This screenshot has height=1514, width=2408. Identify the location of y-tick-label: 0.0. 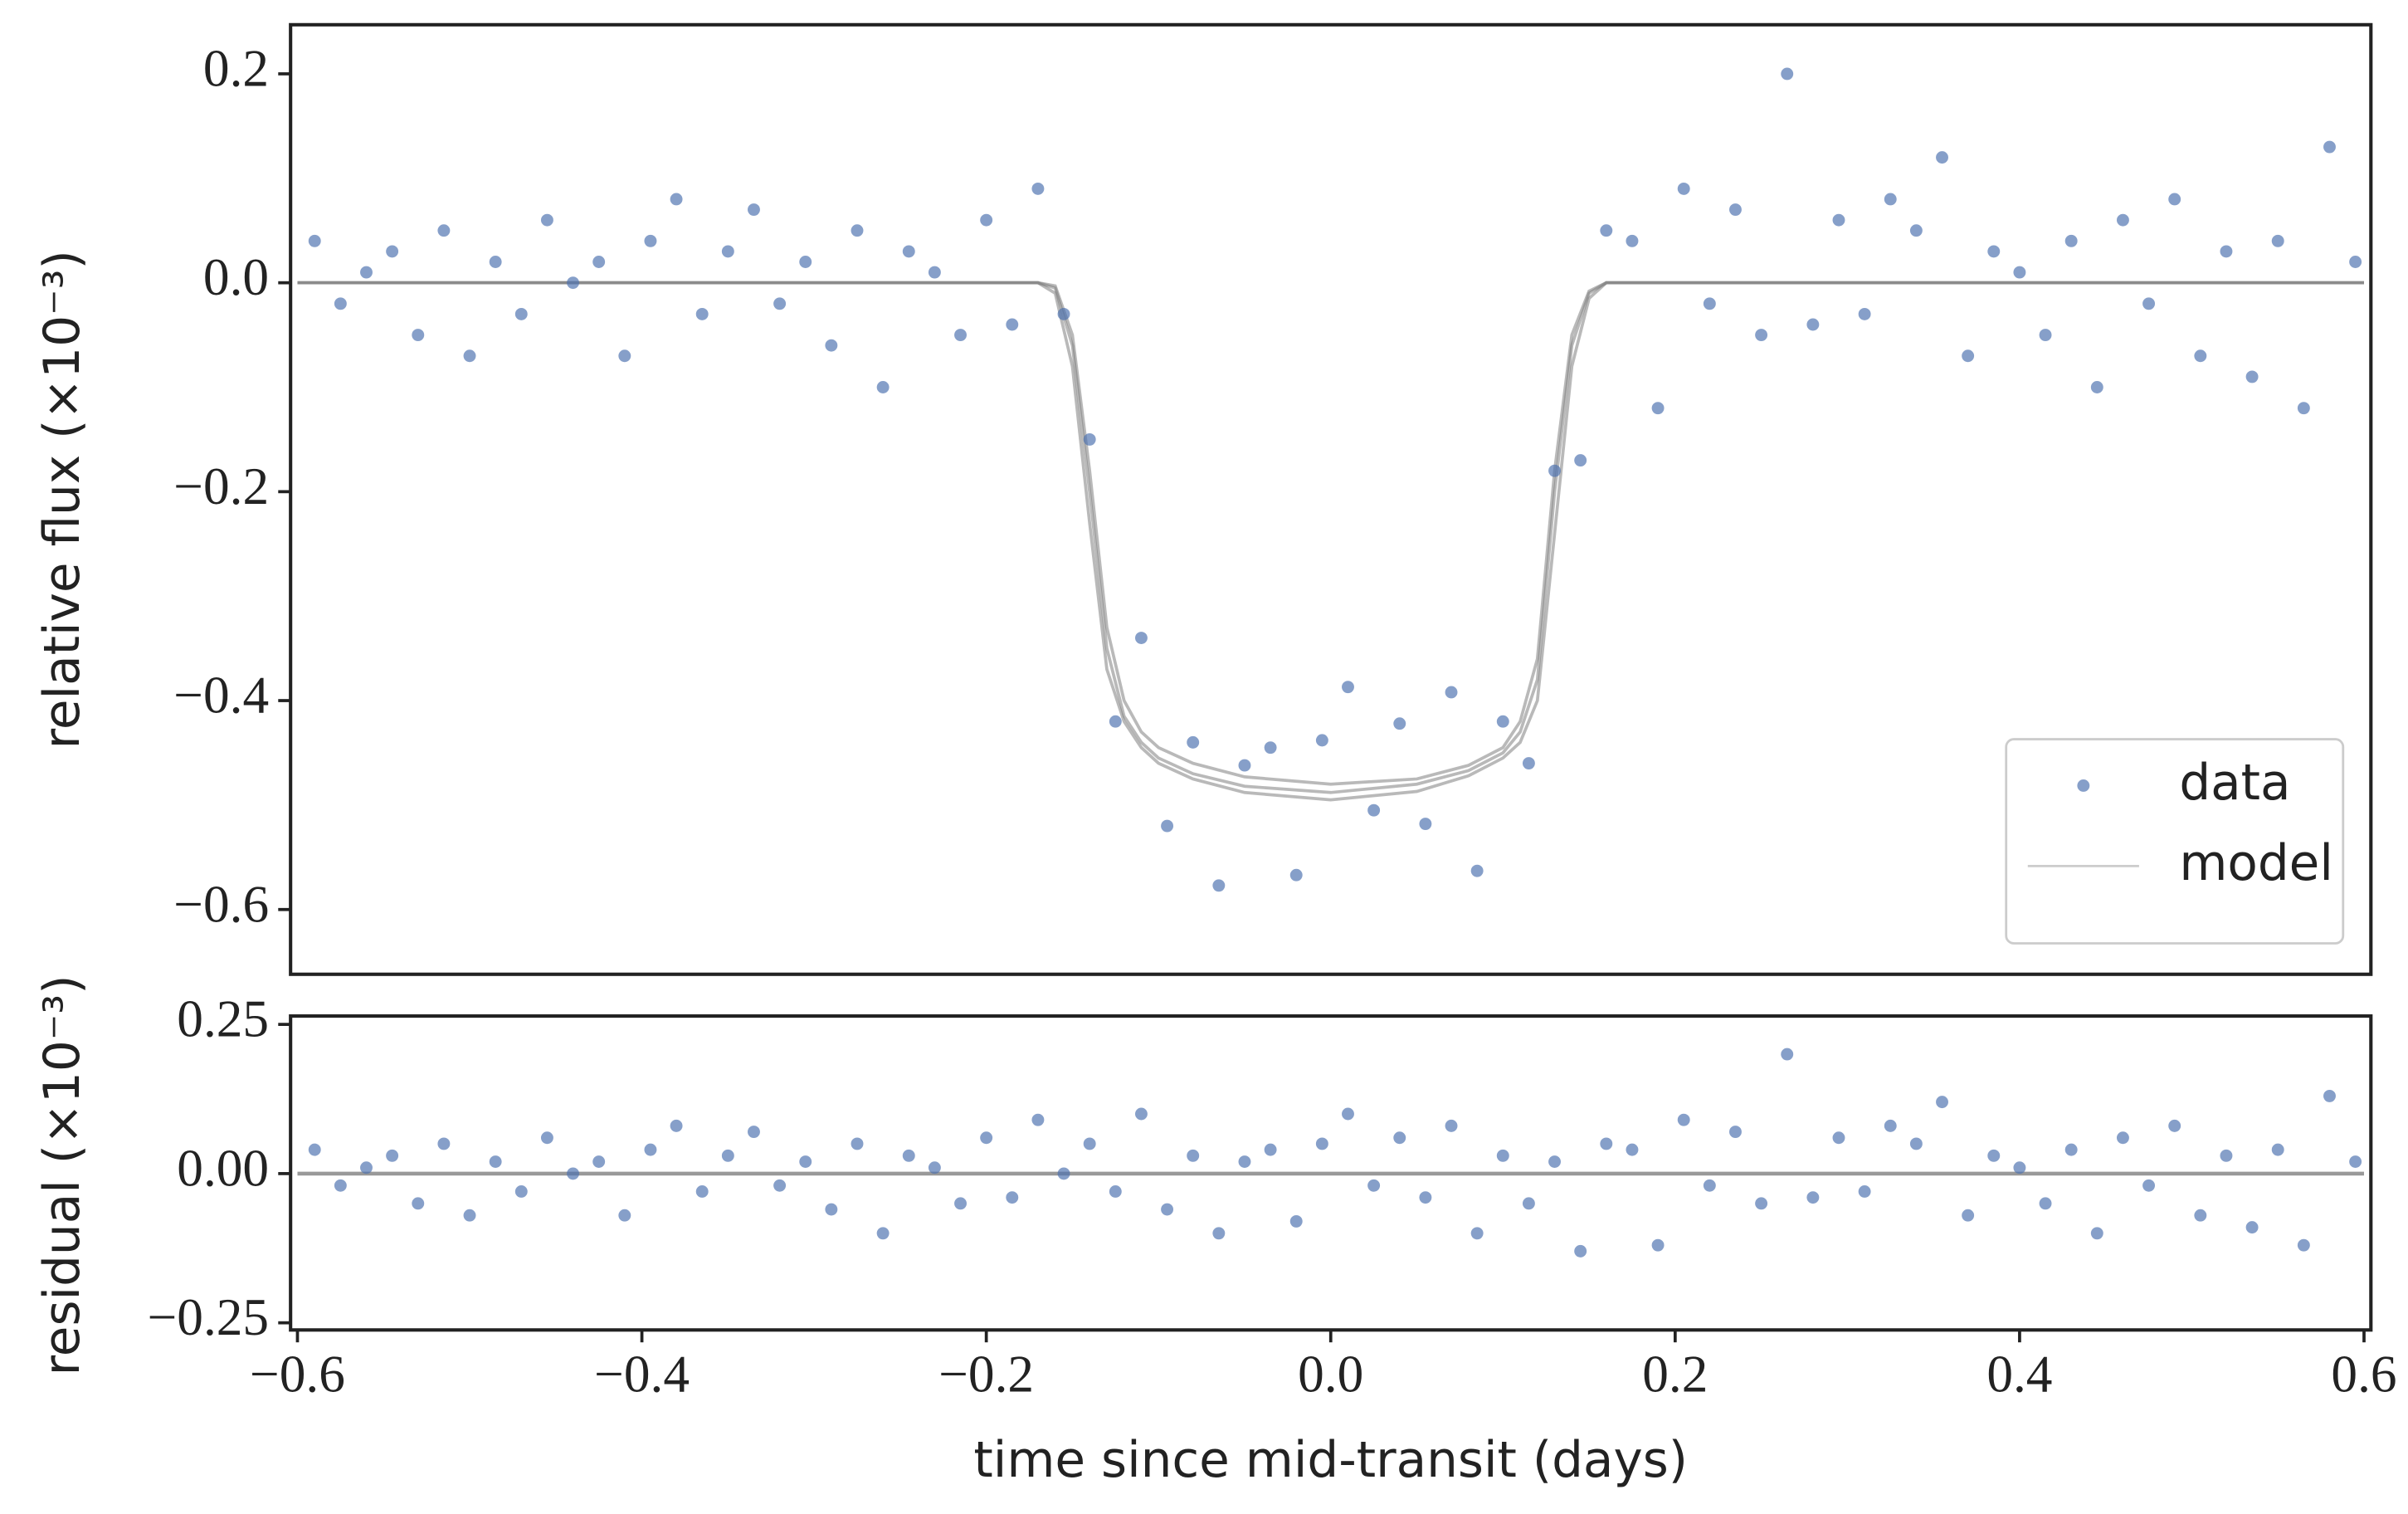
(236, 277).